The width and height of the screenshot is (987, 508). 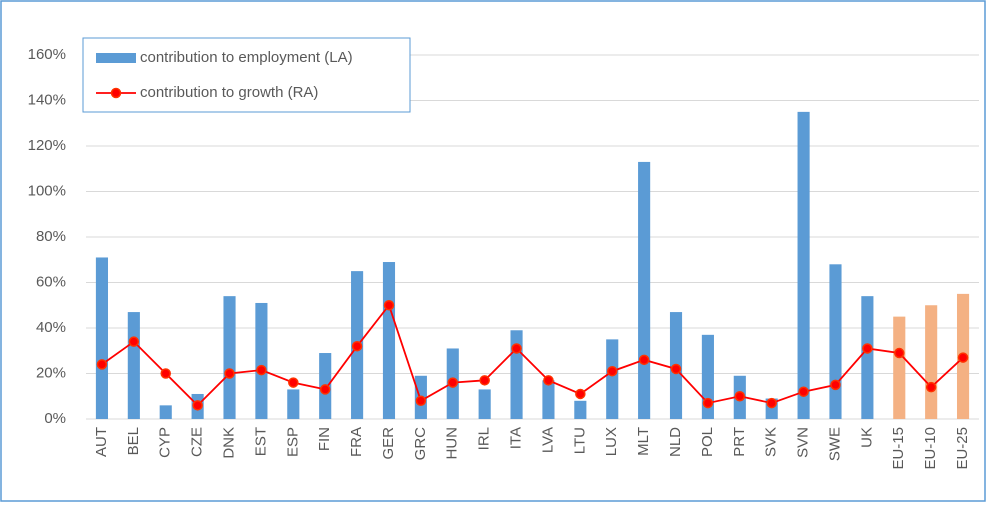 What do you see at coordinates (229, 92) in the screenshot?
I see `legend-label: contribution to growth (RA)` at bounding box center [229, 92].